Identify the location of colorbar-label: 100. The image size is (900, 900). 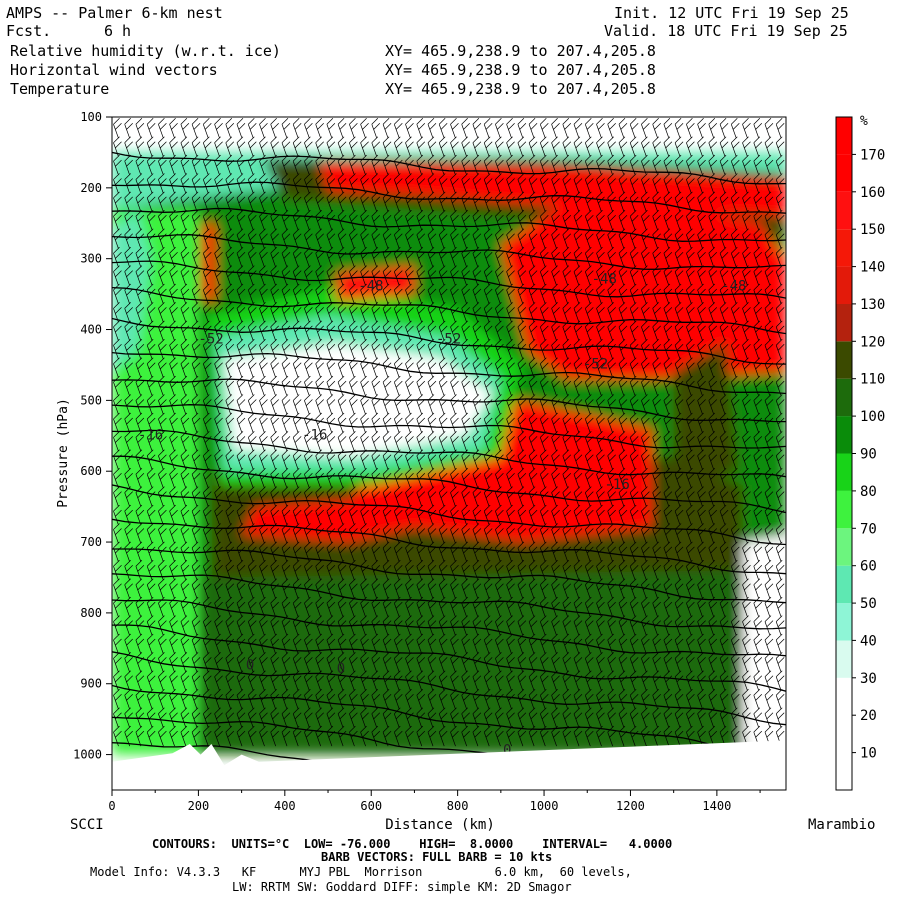
(872, 417).